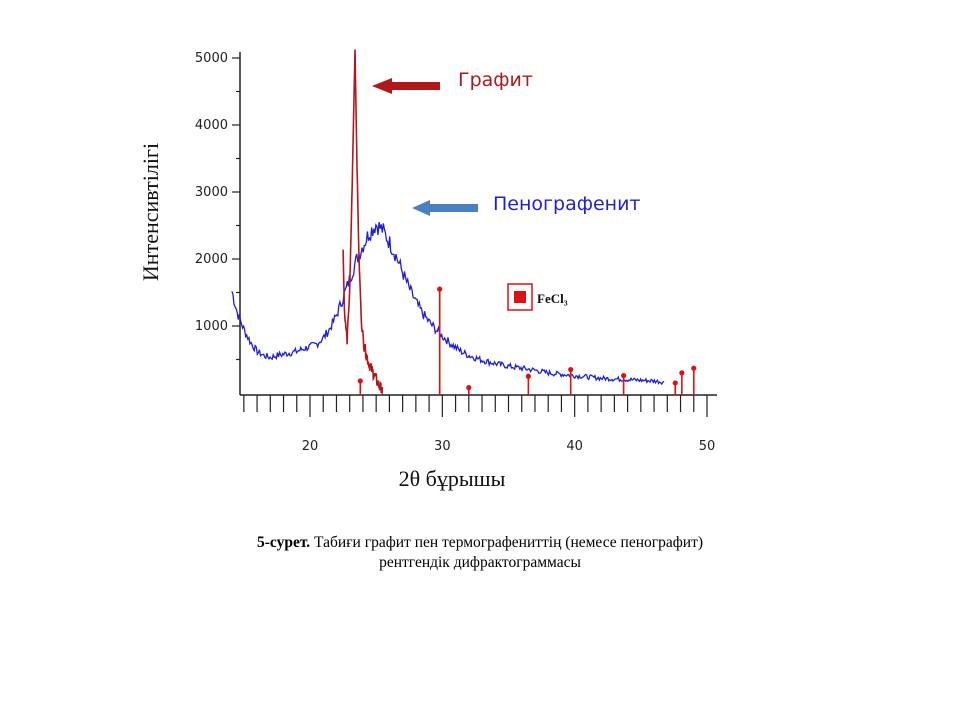  I want to click on x-axis-title: 2θ бұрышы, so click(452, 478).